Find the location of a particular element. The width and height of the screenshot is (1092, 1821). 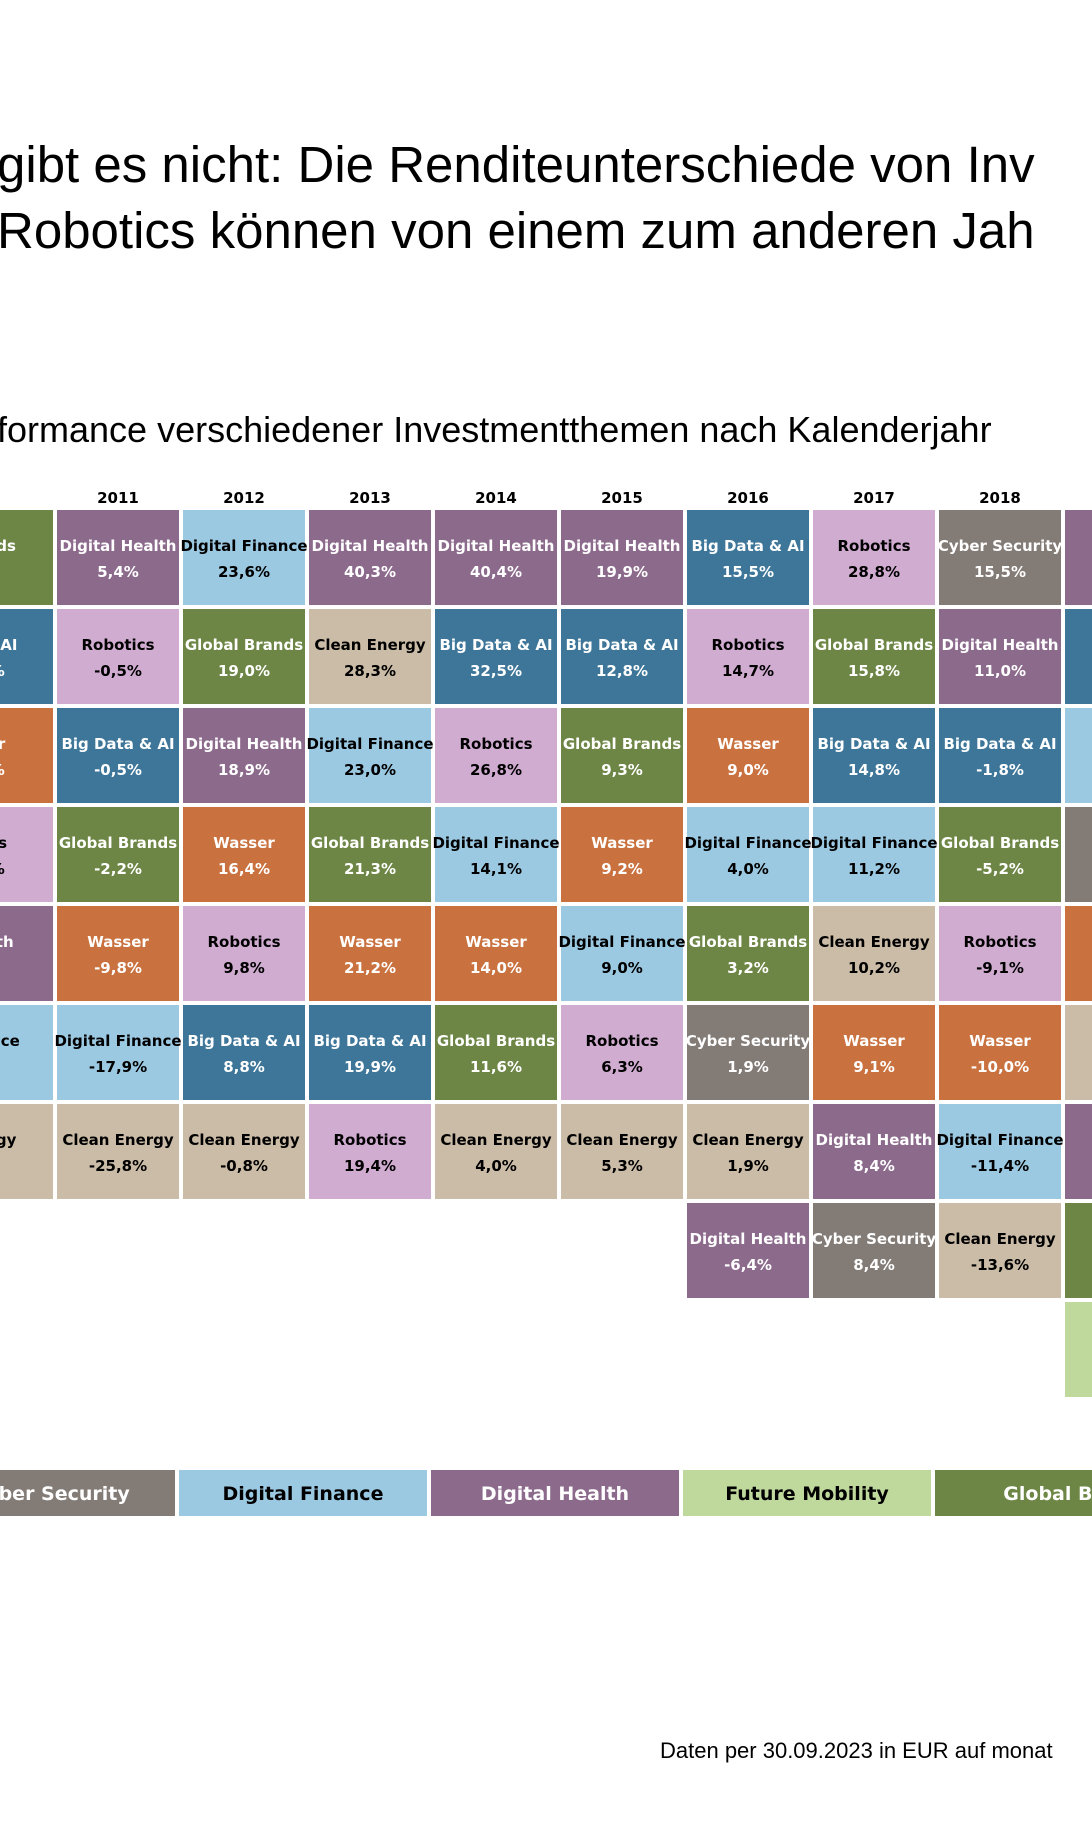

heatmap-cell-value: 14,1% is located at coordinates (496, 869).